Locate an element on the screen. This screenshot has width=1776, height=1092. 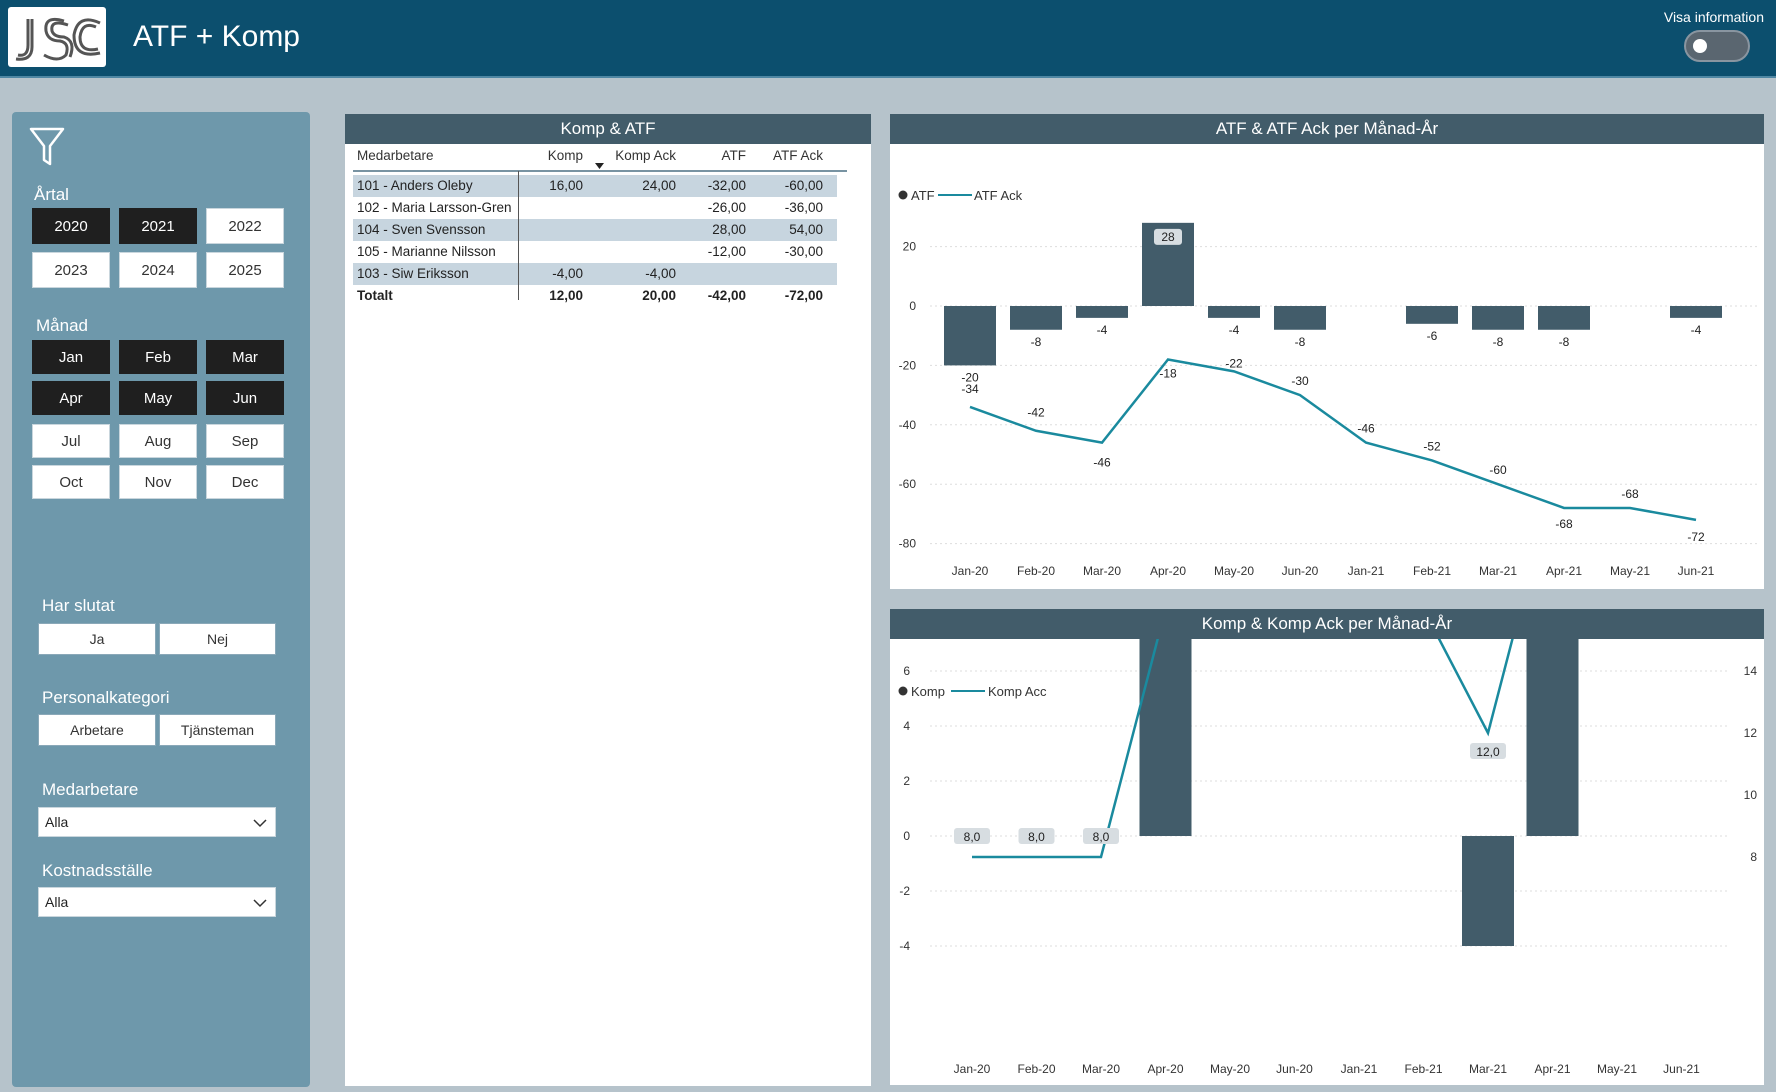
komp-acc-line is located at coordinates (1327, 749).